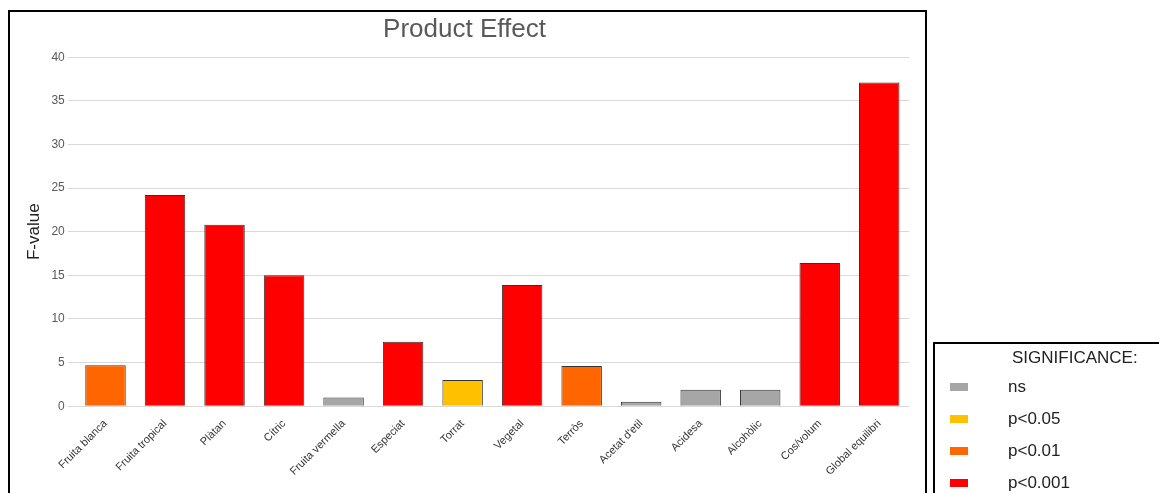  I want to click on y-tick-label: 25, so click(58, 187).